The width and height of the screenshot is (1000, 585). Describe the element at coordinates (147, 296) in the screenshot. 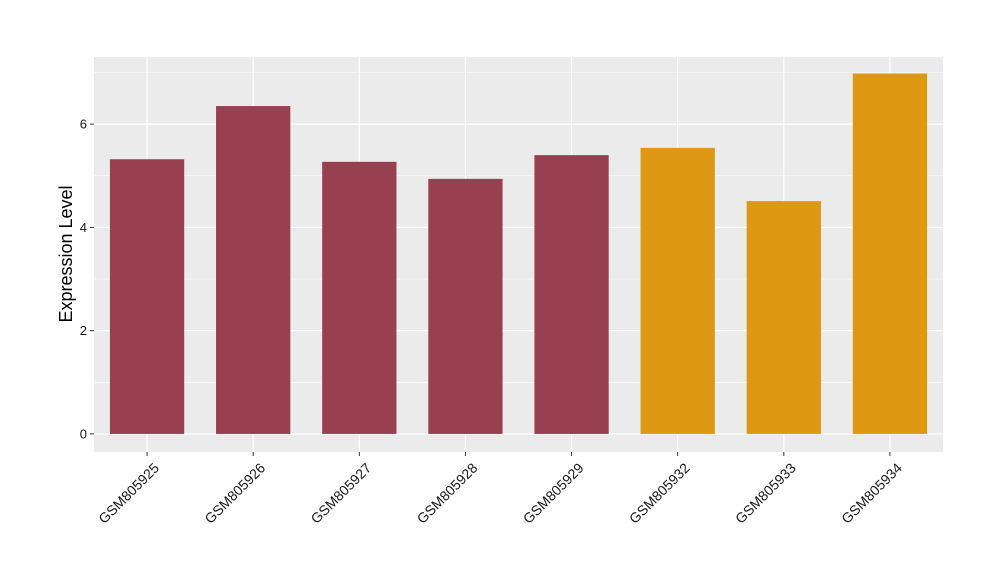

I see `bar-GSM805925` at that location.